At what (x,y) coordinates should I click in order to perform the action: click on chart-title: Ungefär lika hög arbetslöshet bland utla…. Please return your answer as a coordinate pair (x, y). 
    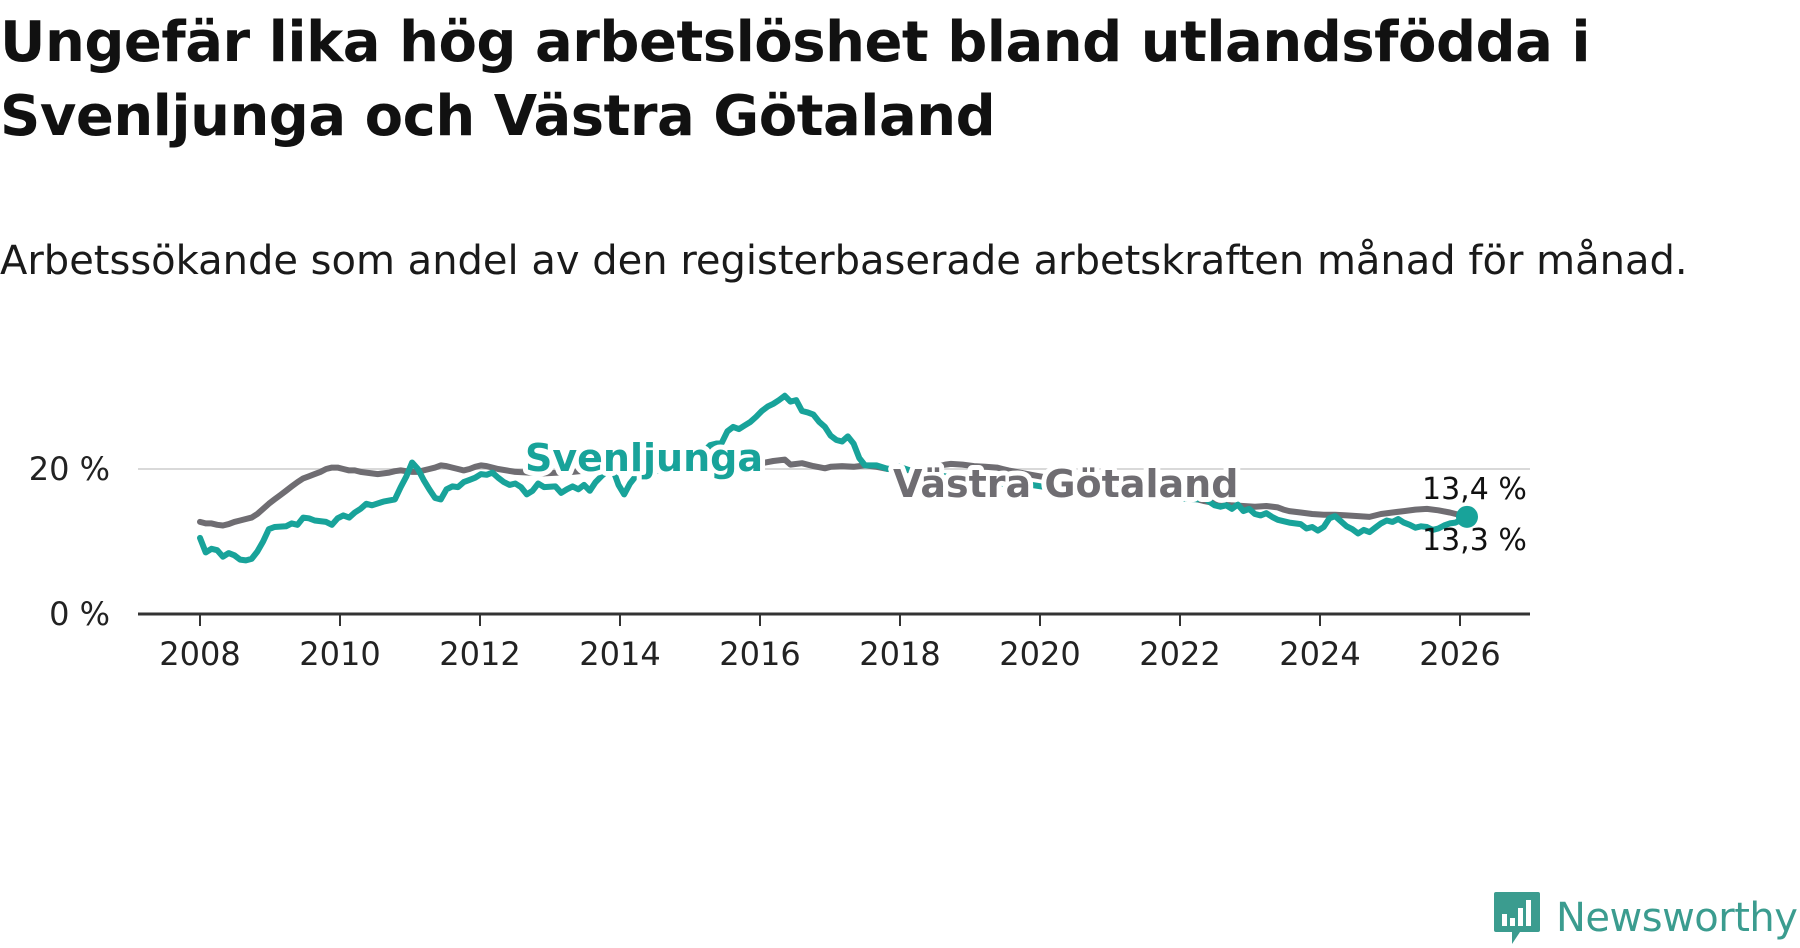
    Looking at the image, I should click on (795, 79).